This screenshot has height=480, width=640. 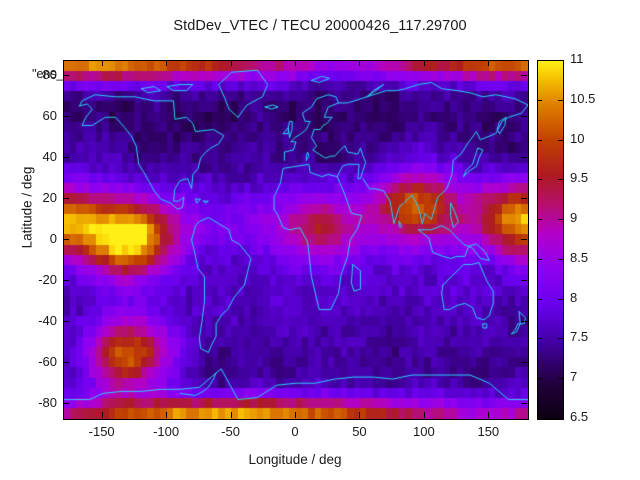 I want to click on y-tick-label-text: 60, so click(x=49, y=116).